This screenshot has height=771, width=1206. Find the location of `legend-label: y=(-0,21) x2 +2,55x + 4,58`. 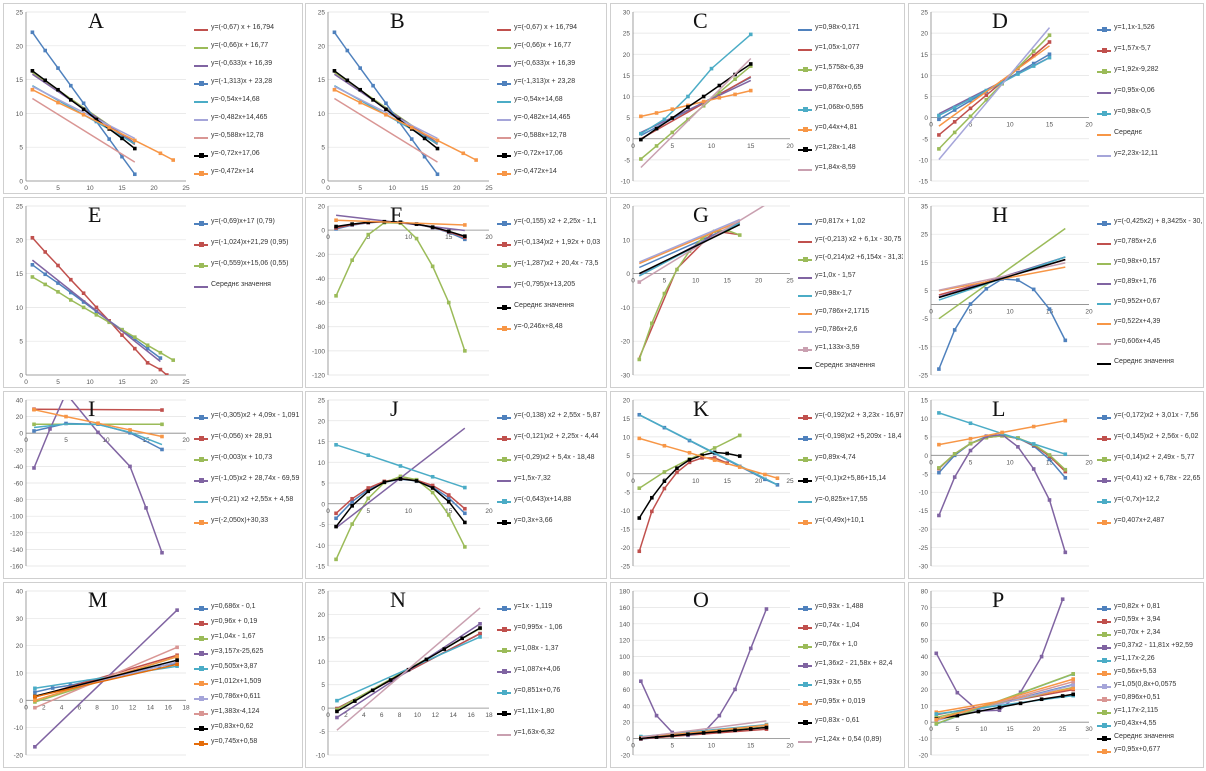

legend-label: y=(-0,21) x2 +2,55x + 4,58 is located at coordinates (252, 499).